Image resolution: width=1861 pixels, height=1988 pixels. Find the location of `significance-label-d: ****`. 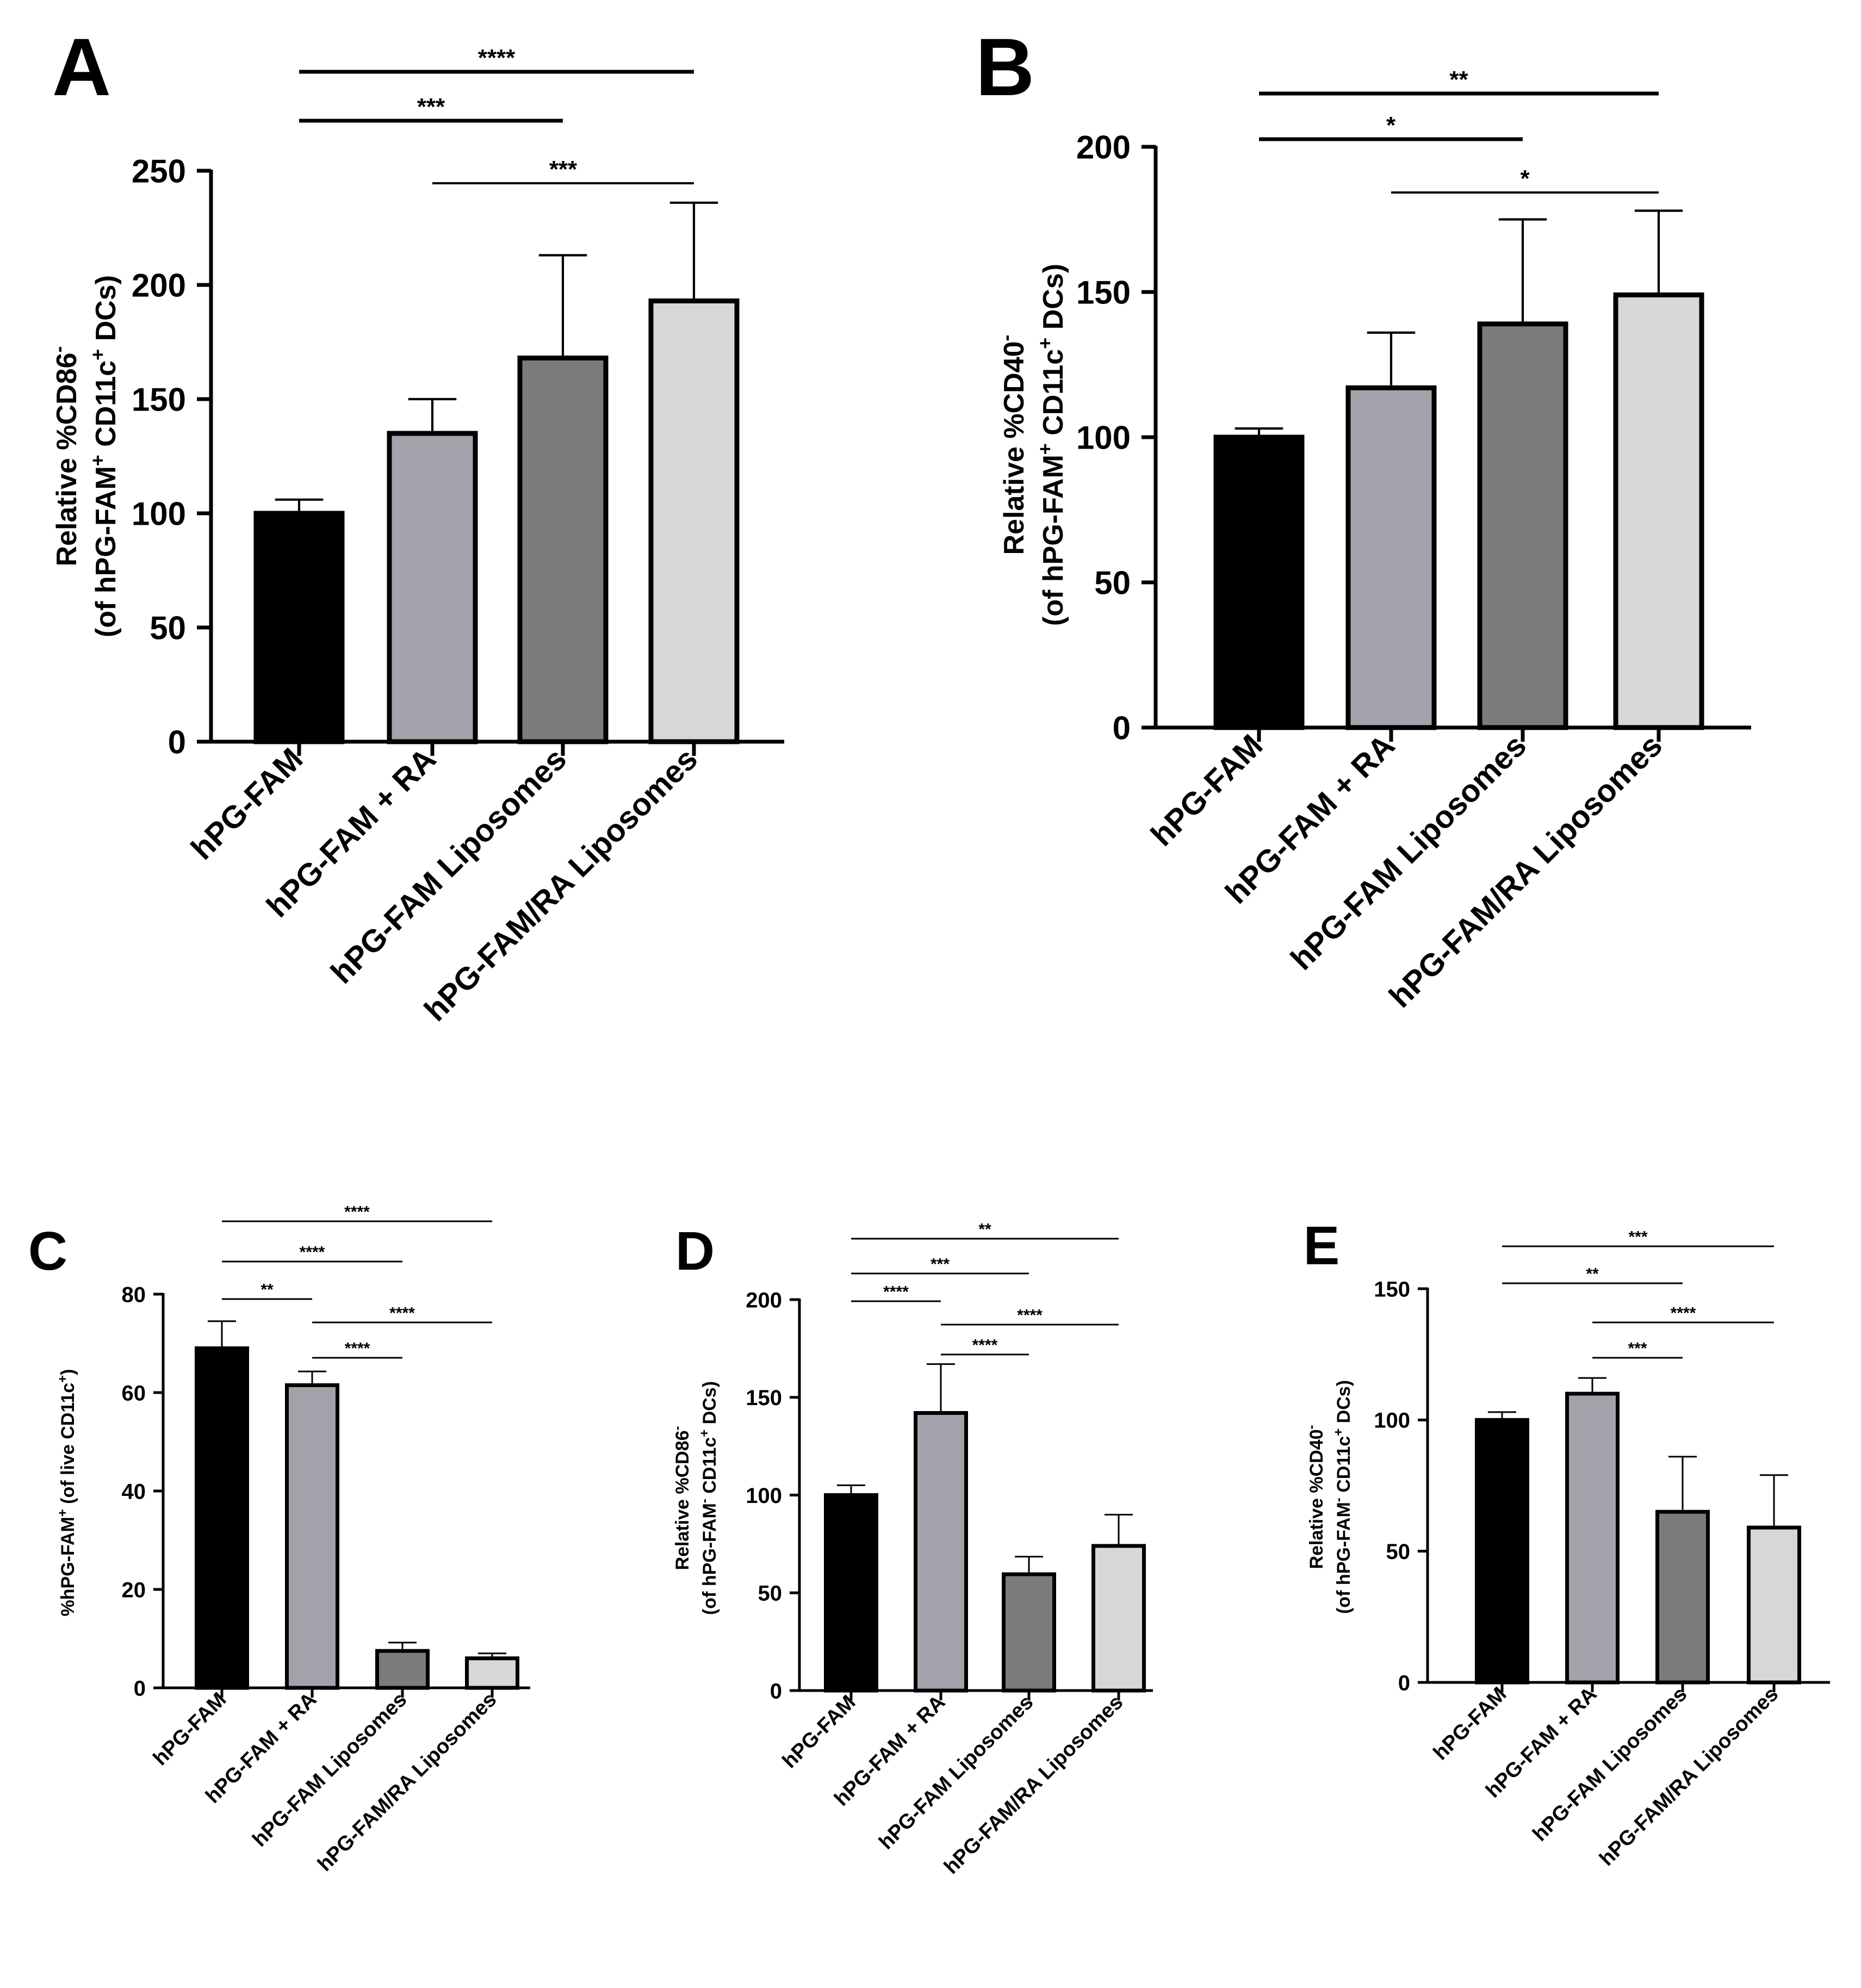

significance-label-d: **** is located at coordinates (896, 1292).